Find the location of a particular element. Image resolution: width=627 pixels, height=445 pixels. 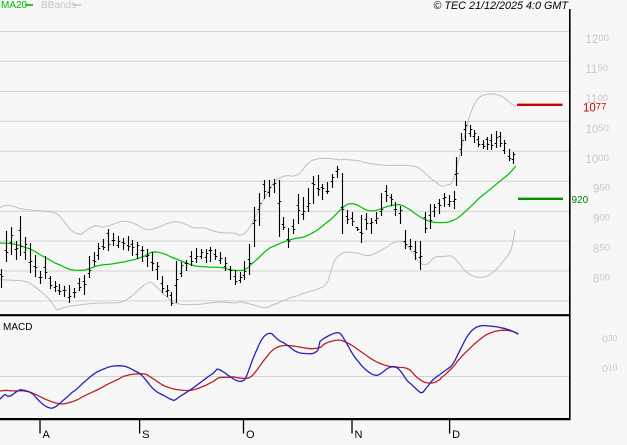

svg-text: MACD is located at coordinates (17, 327).